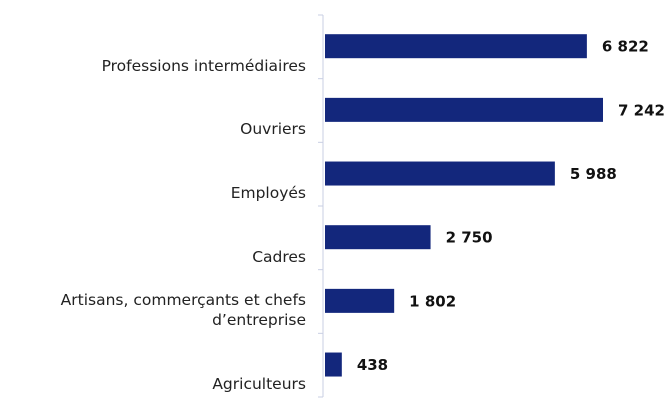 The width and height of the screenshot is (672, 400). I want to click on category-label-box: Ouvriers, so click(273, 129).